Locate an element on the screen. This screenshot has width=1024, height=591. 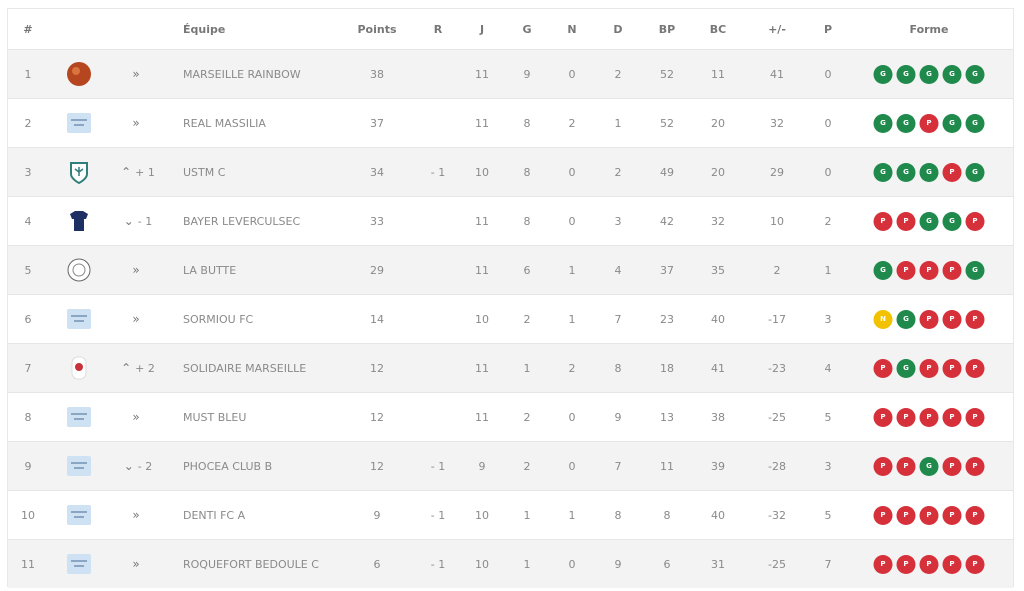
column-header: Forme is located at coordinates (929, 29).